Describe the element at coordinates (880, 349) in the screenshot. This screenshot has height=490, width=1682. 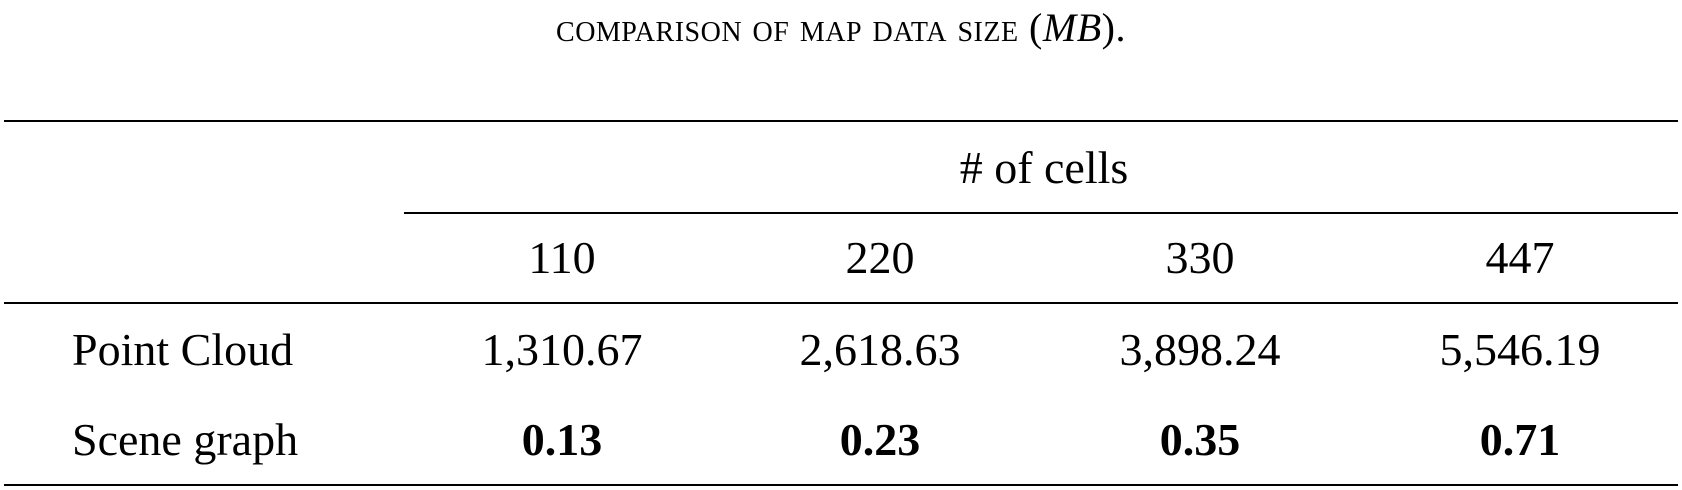
I see `table-cell: 2,618.63` at that location.